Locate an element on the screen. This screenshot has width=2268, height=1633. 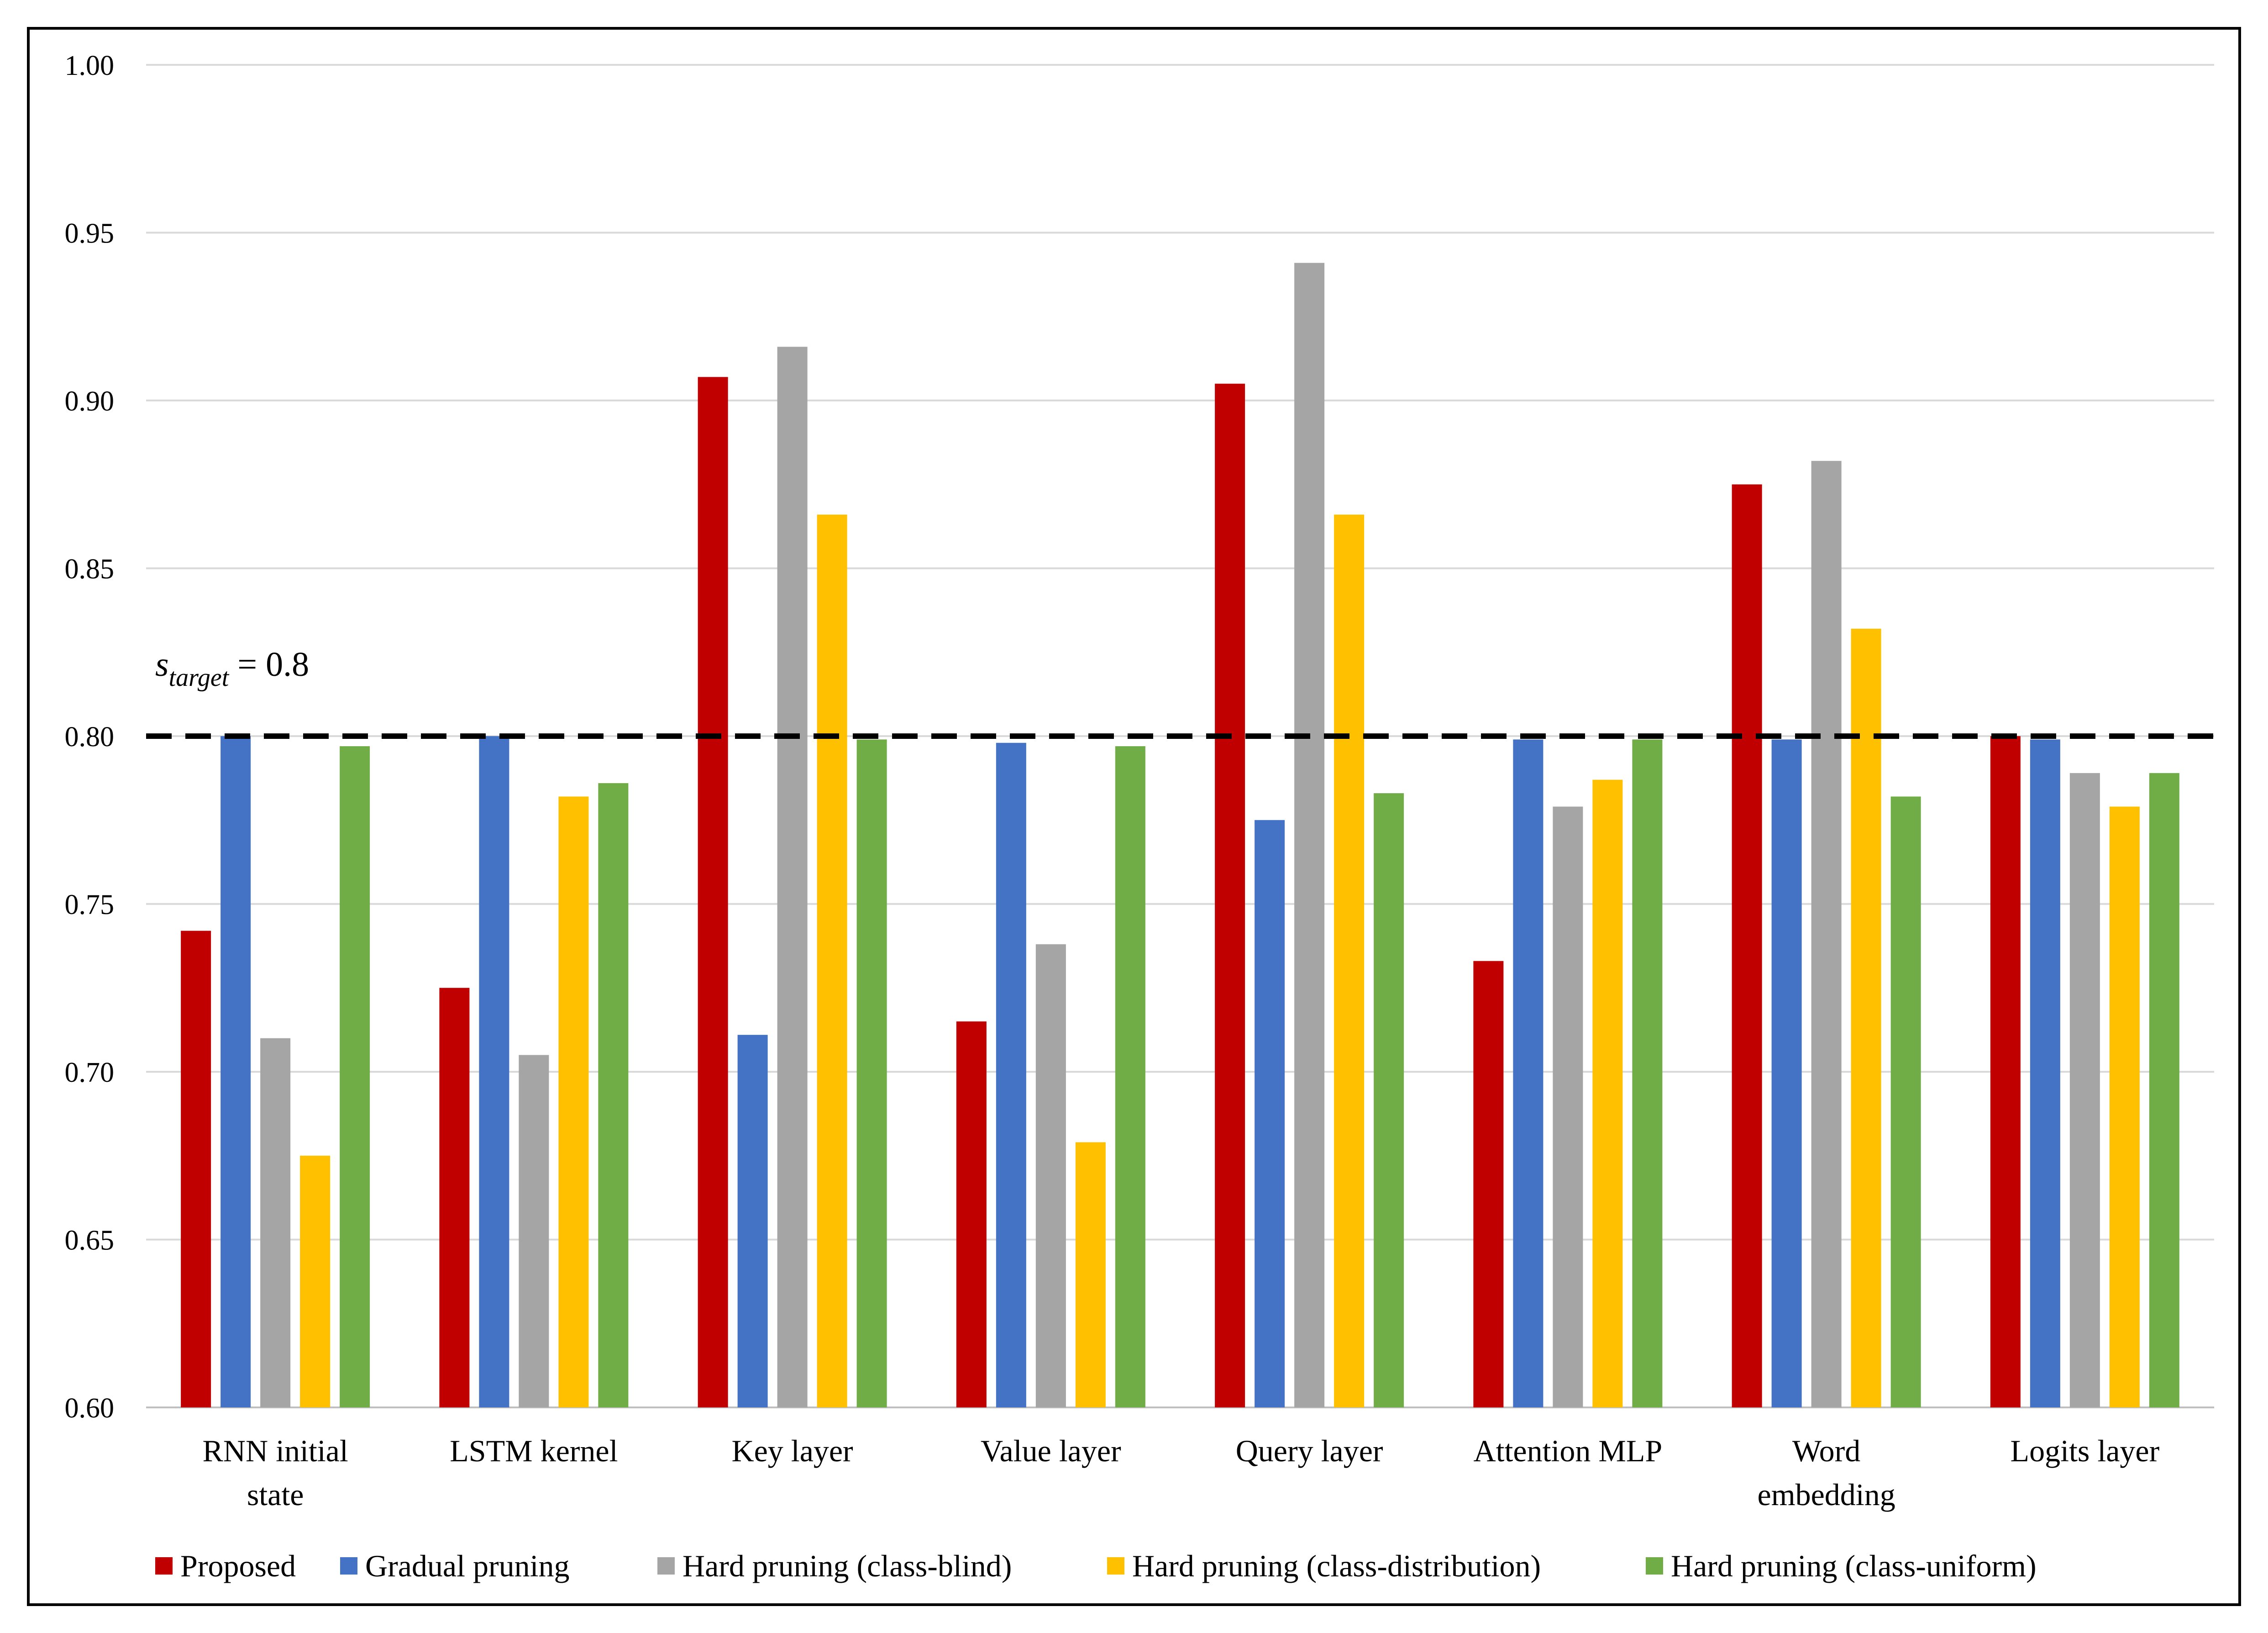
legend-label: Hard pruning (class-distribution) is located at coordinates (1336, 1566).